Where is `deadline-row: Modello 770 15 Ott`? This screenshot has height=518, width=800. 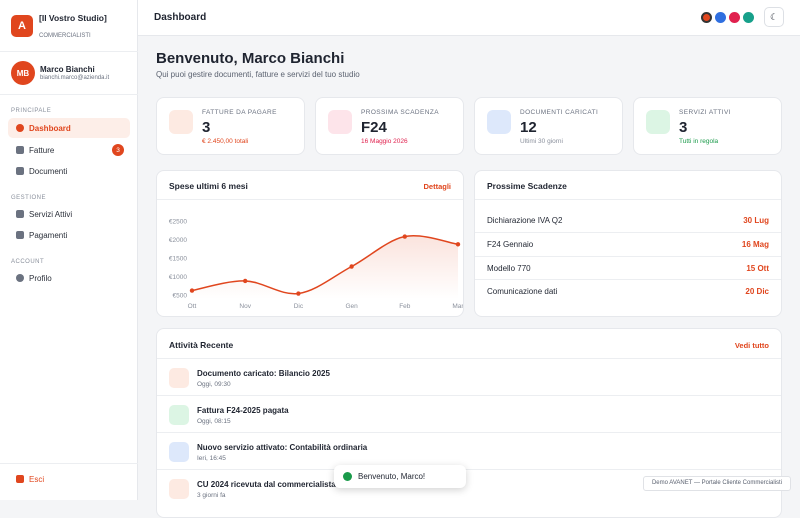
deadline-row: Modello 770 15 Ott is located at coordinates (628, 268).